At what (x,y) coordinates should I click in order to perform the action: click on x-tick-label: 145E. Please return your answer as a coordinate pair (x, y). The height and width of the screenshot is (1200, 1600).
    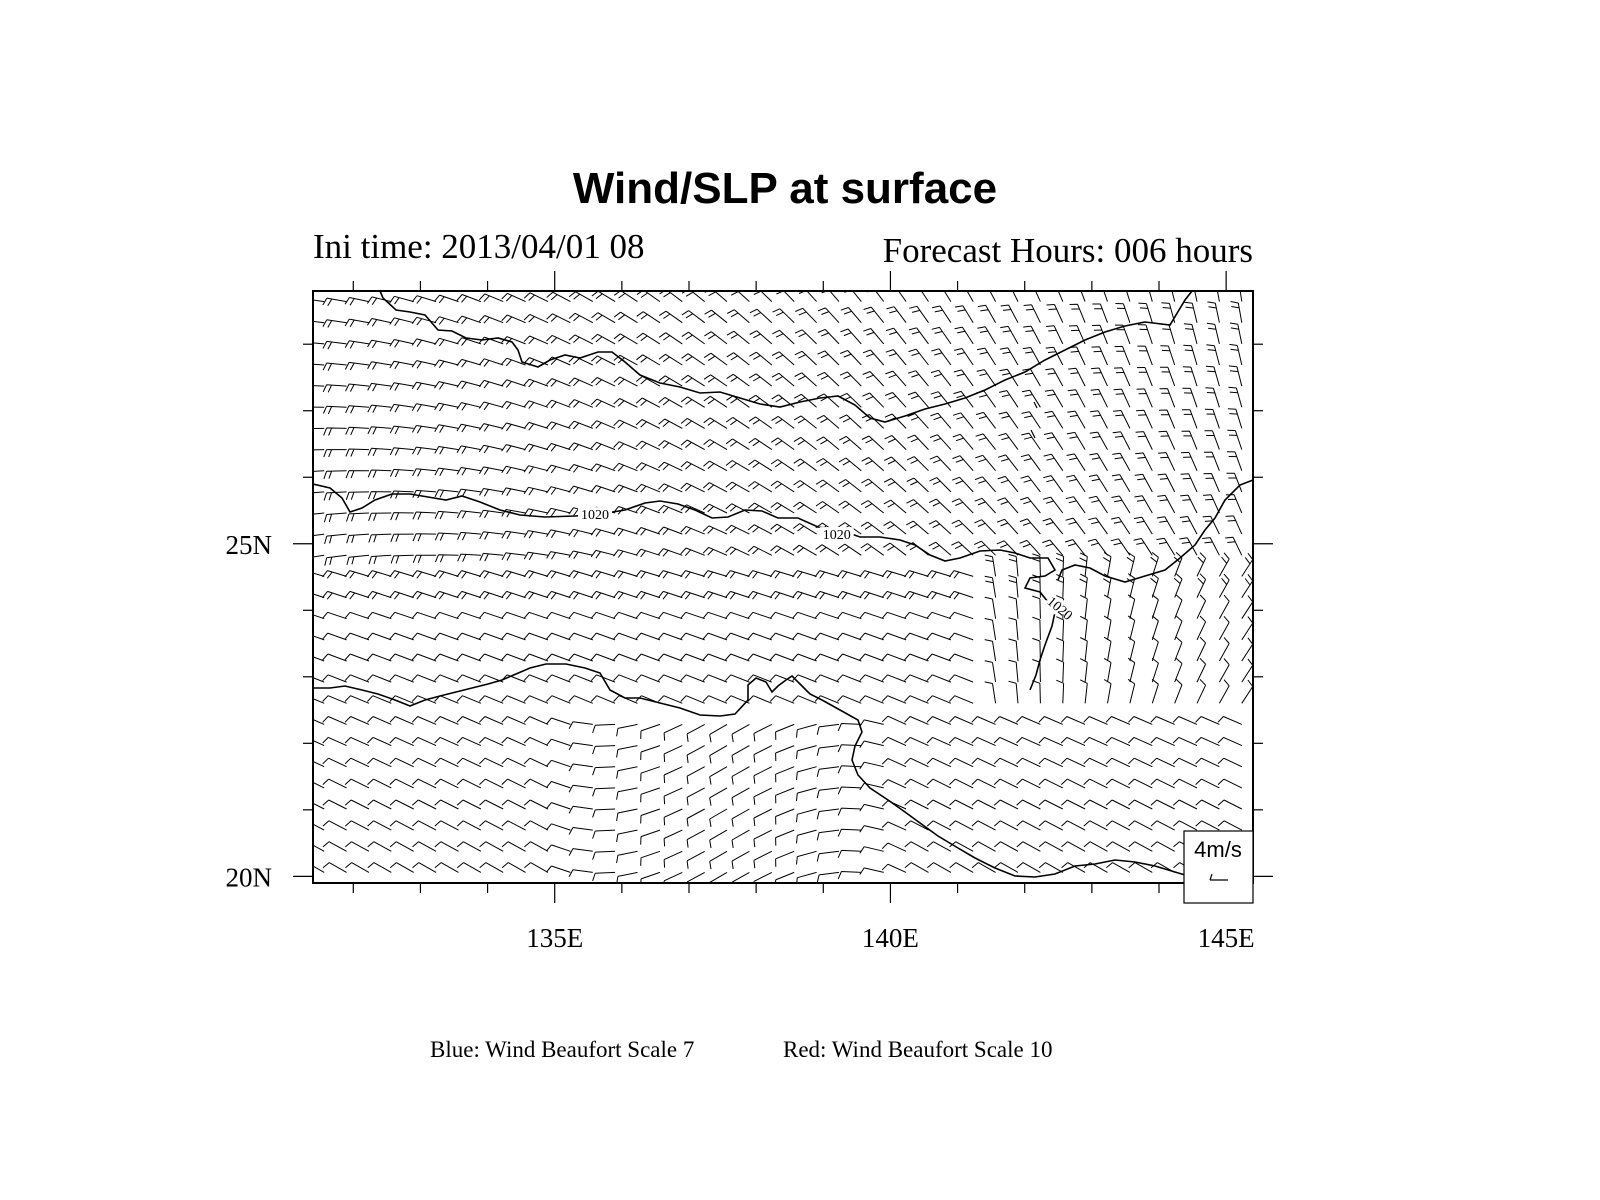
    Looking at the image, I should click on (1226, 938).